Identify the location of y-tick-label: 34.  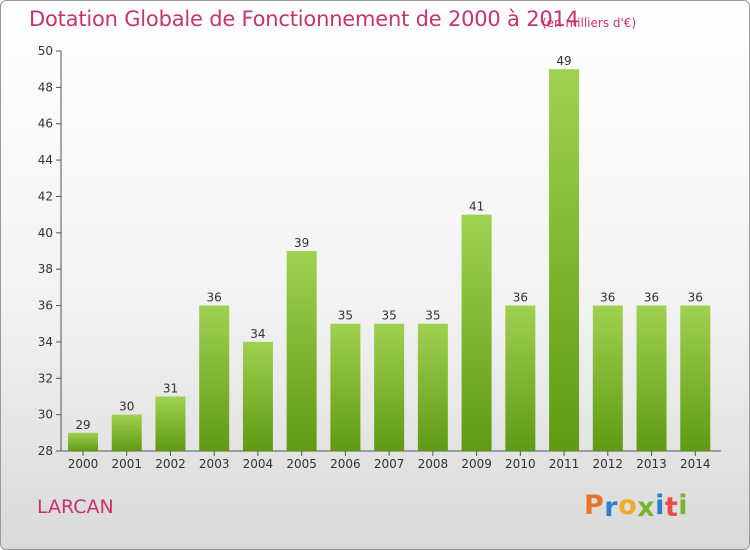
(45, 342).